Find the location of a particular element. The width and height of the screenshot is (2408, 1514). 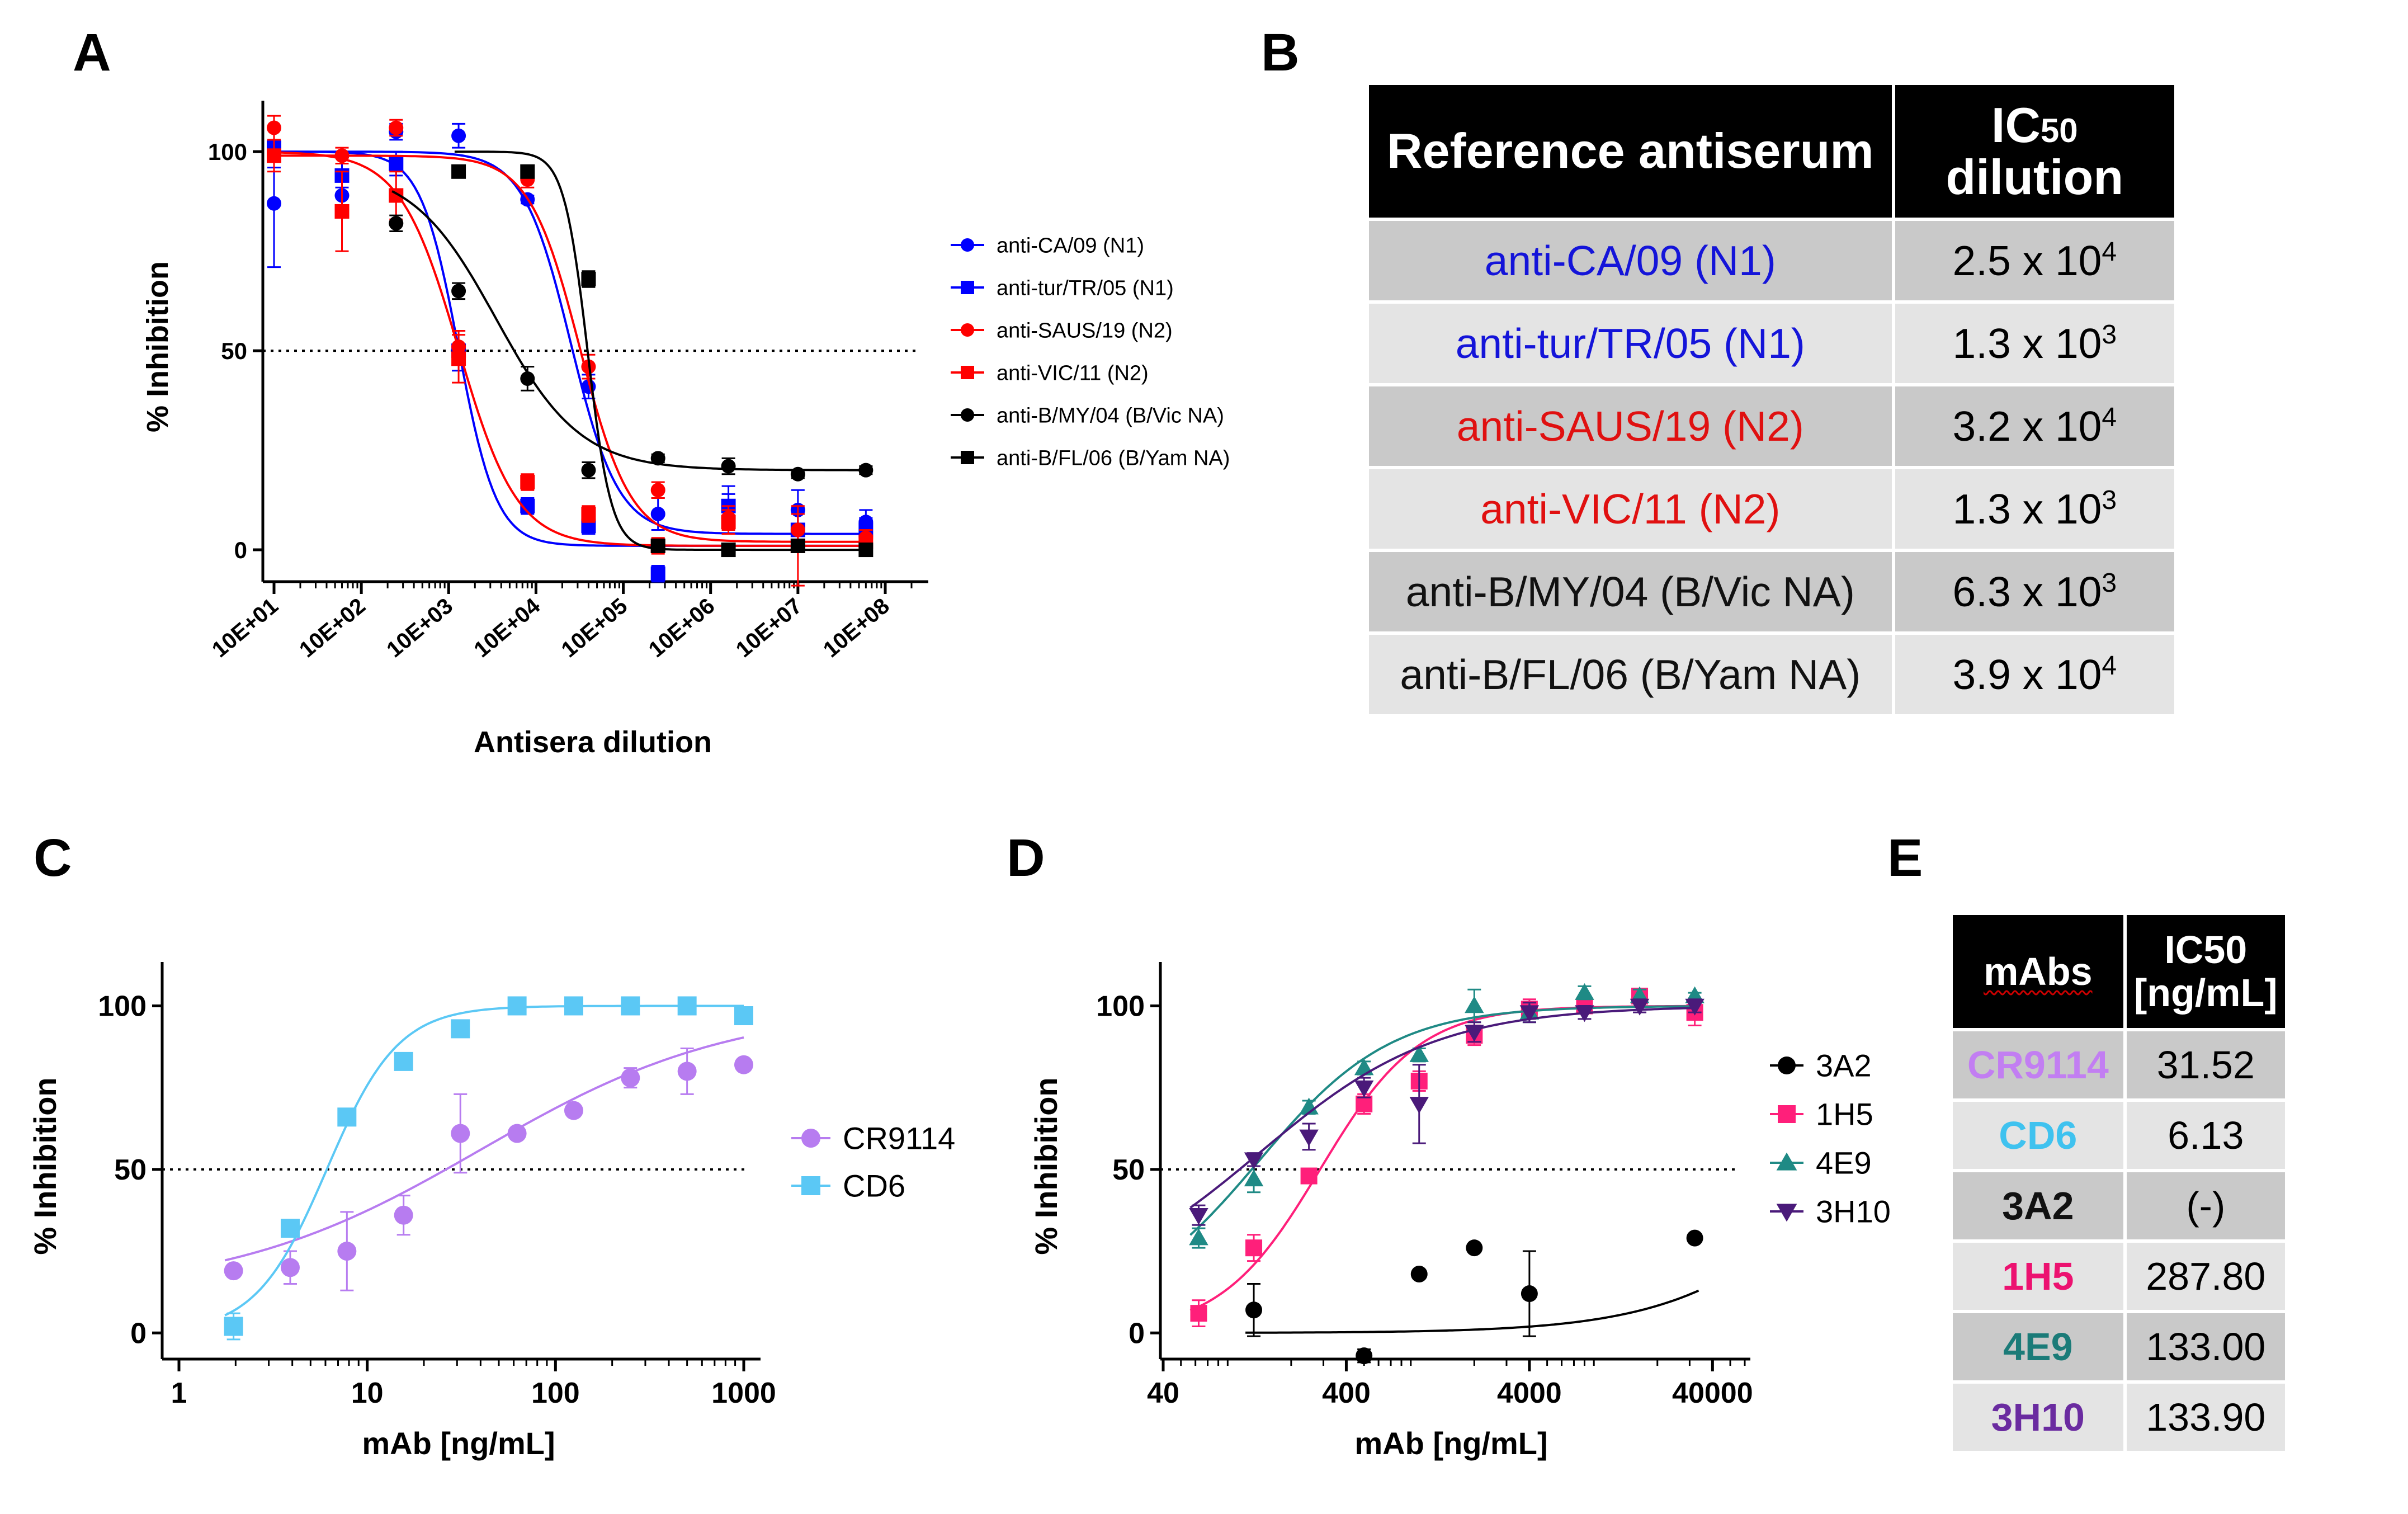

table-row: CR9114 31.52 is located at coordinates (2119, 1064).